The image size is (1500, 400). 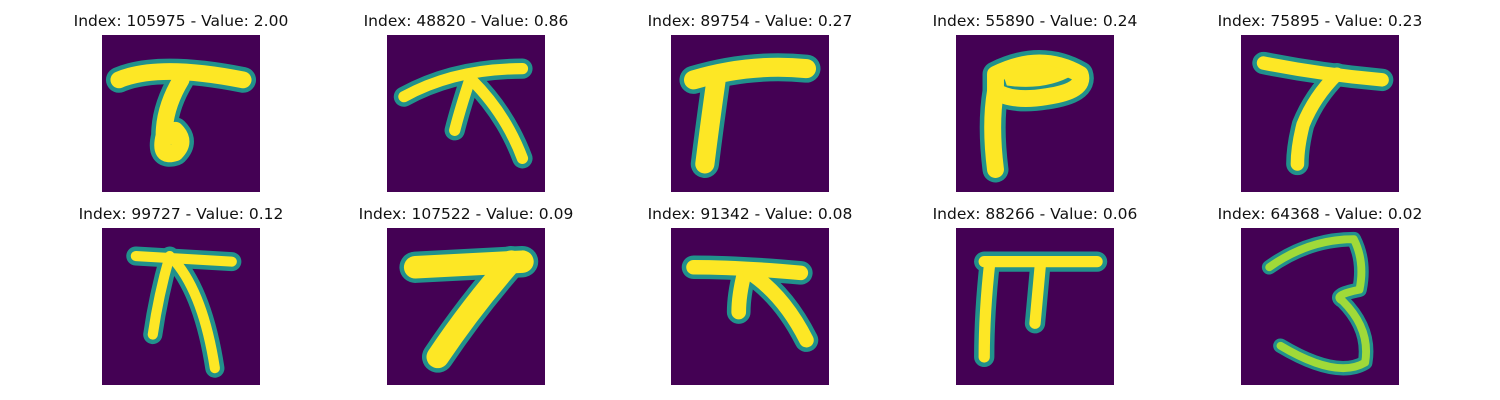 I want to click on grid-panel: Index: 91342 - Value: 0.08, so click(x=750, y=294).